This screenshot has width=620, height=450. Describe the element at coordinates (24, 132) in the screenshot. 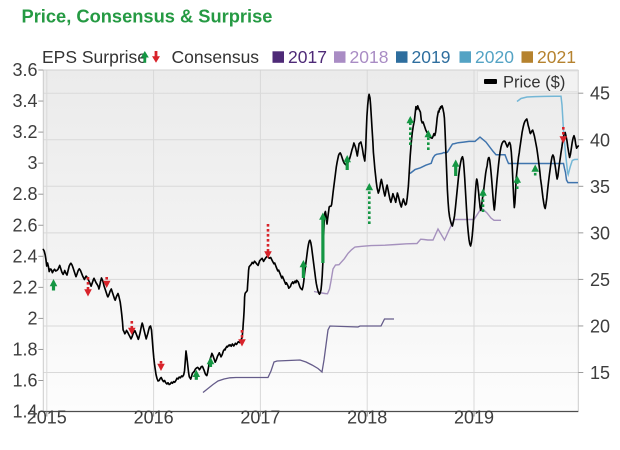

I see `svg-text: 3.2` at that location.